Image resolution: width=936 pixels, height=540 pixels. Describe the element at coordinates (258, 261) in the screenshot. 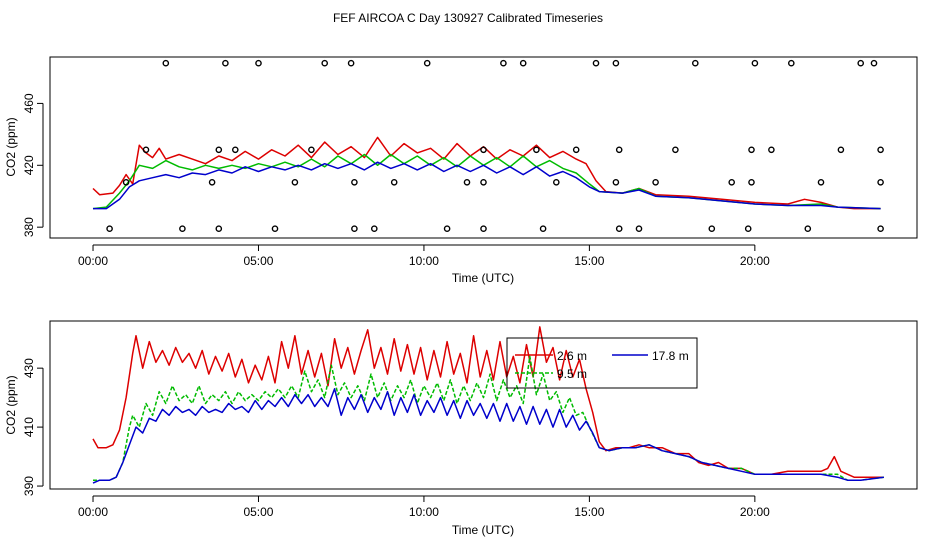

I see `p0-x-tick-label-1: 05:00` at that location.